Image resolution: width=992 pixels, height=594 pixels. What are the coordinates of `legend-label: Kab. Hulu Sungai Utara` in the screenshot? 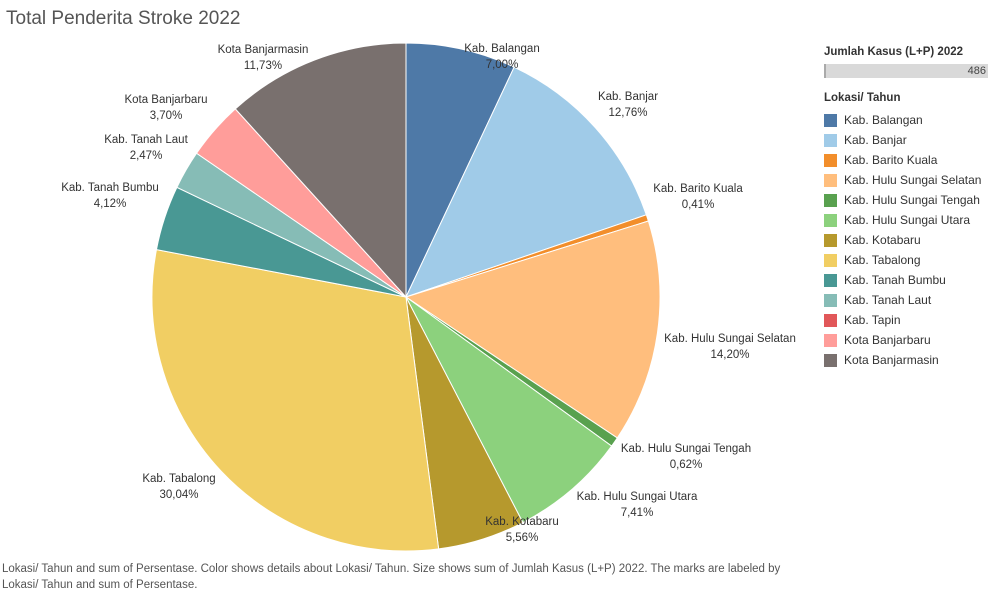 It's located at (907, 220).